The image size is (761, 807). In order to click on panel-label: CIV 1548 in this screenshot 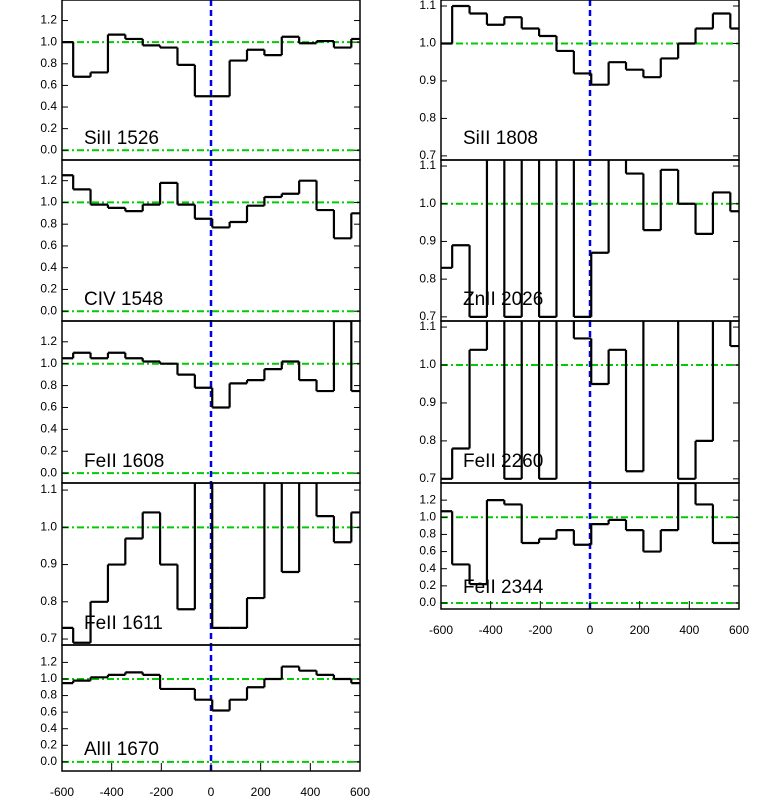, I will do `click(123, 299)`.